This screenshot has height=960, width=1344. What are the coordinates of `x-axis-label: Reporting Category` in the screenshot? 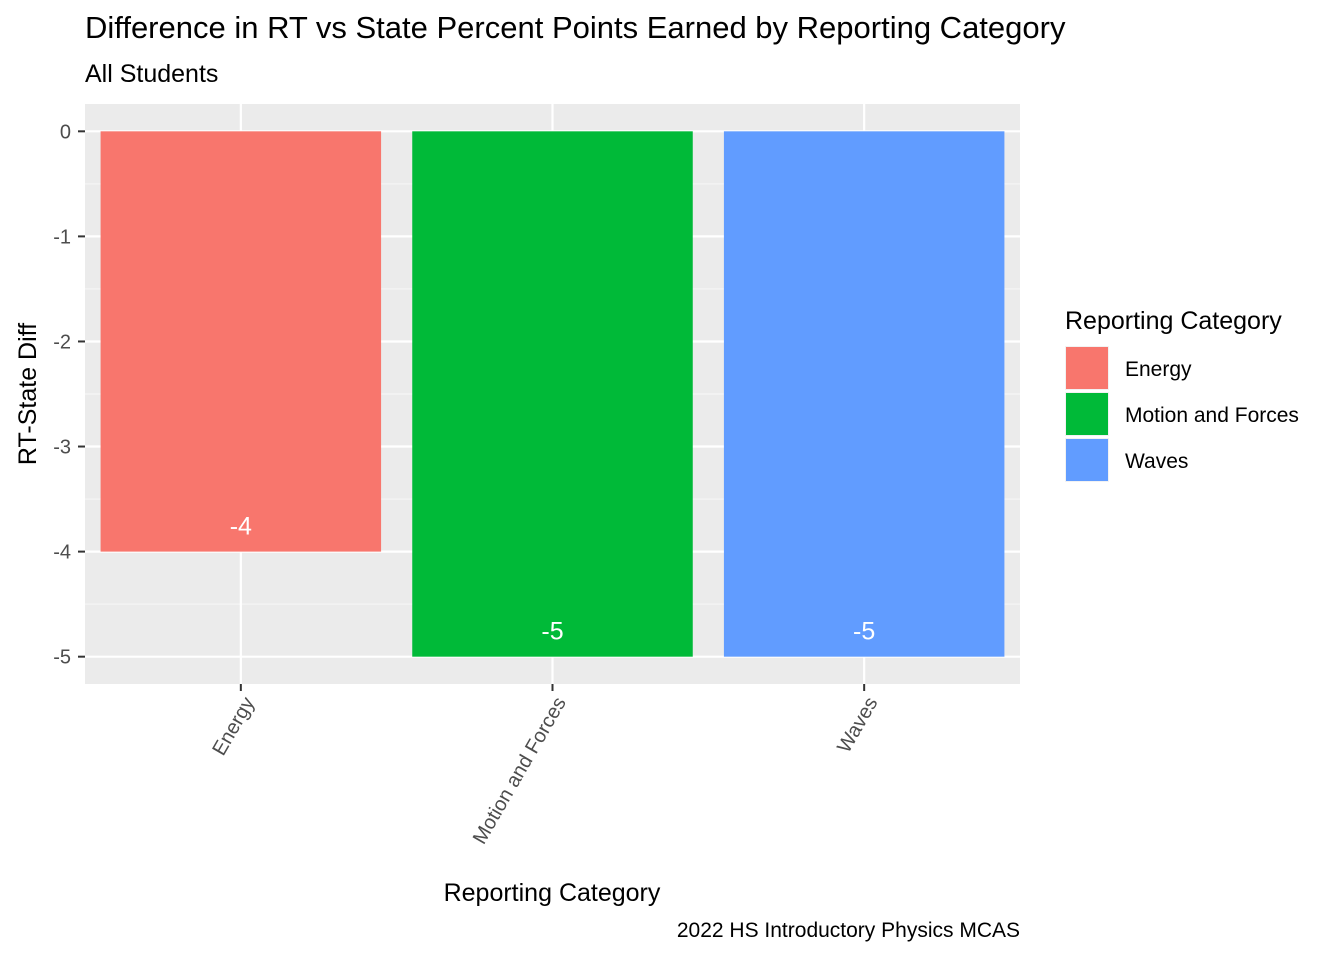 It's located at (552, 893).